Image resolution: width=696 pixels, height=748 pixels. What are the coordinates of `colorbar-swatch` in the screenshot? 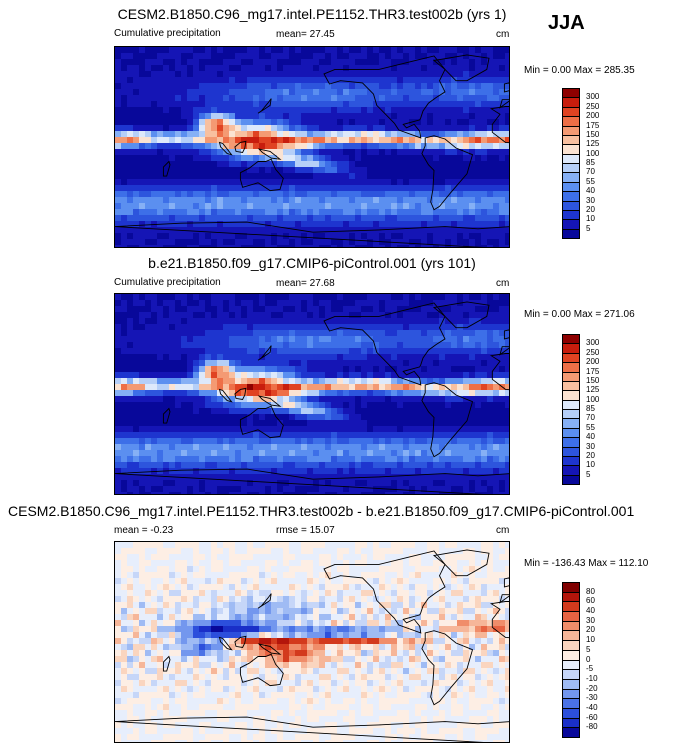 It's located at (571, 451).